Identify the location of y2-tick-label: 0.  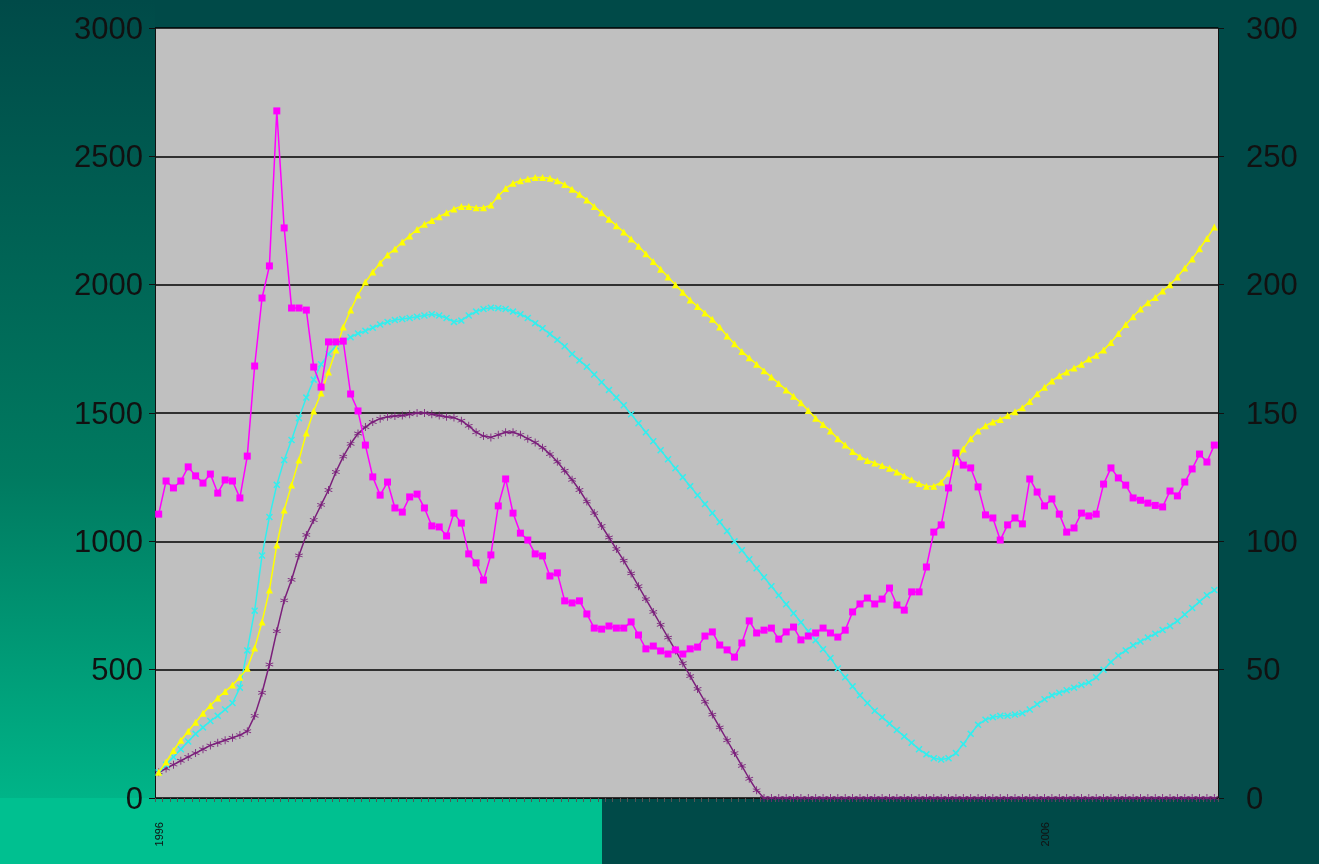
(1255, 798).